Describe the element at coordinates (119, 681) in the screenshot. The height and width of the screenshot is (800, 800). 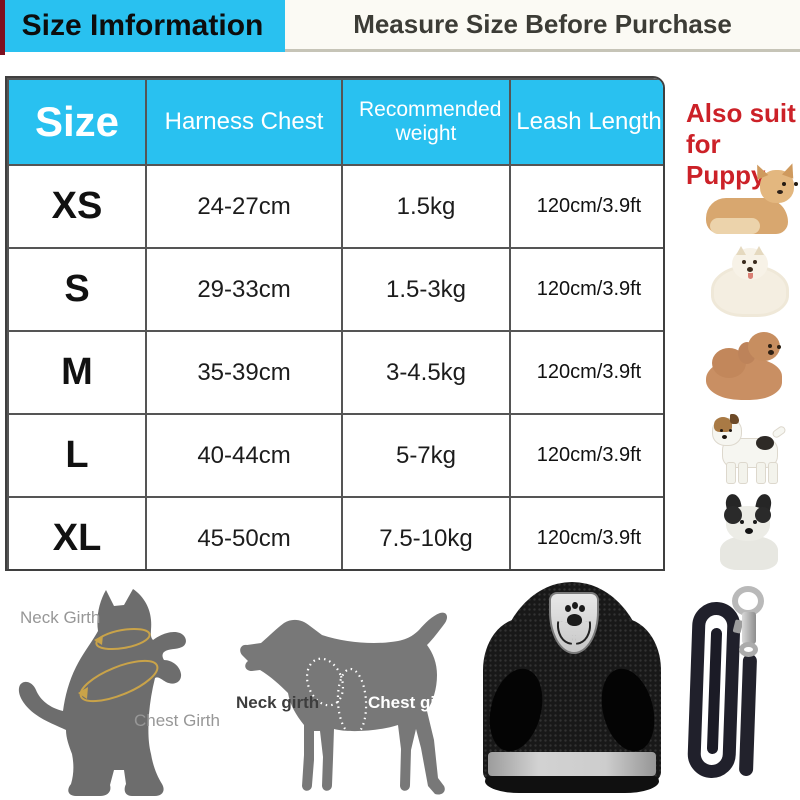
I see `chest-girth-ellipse` at that location.